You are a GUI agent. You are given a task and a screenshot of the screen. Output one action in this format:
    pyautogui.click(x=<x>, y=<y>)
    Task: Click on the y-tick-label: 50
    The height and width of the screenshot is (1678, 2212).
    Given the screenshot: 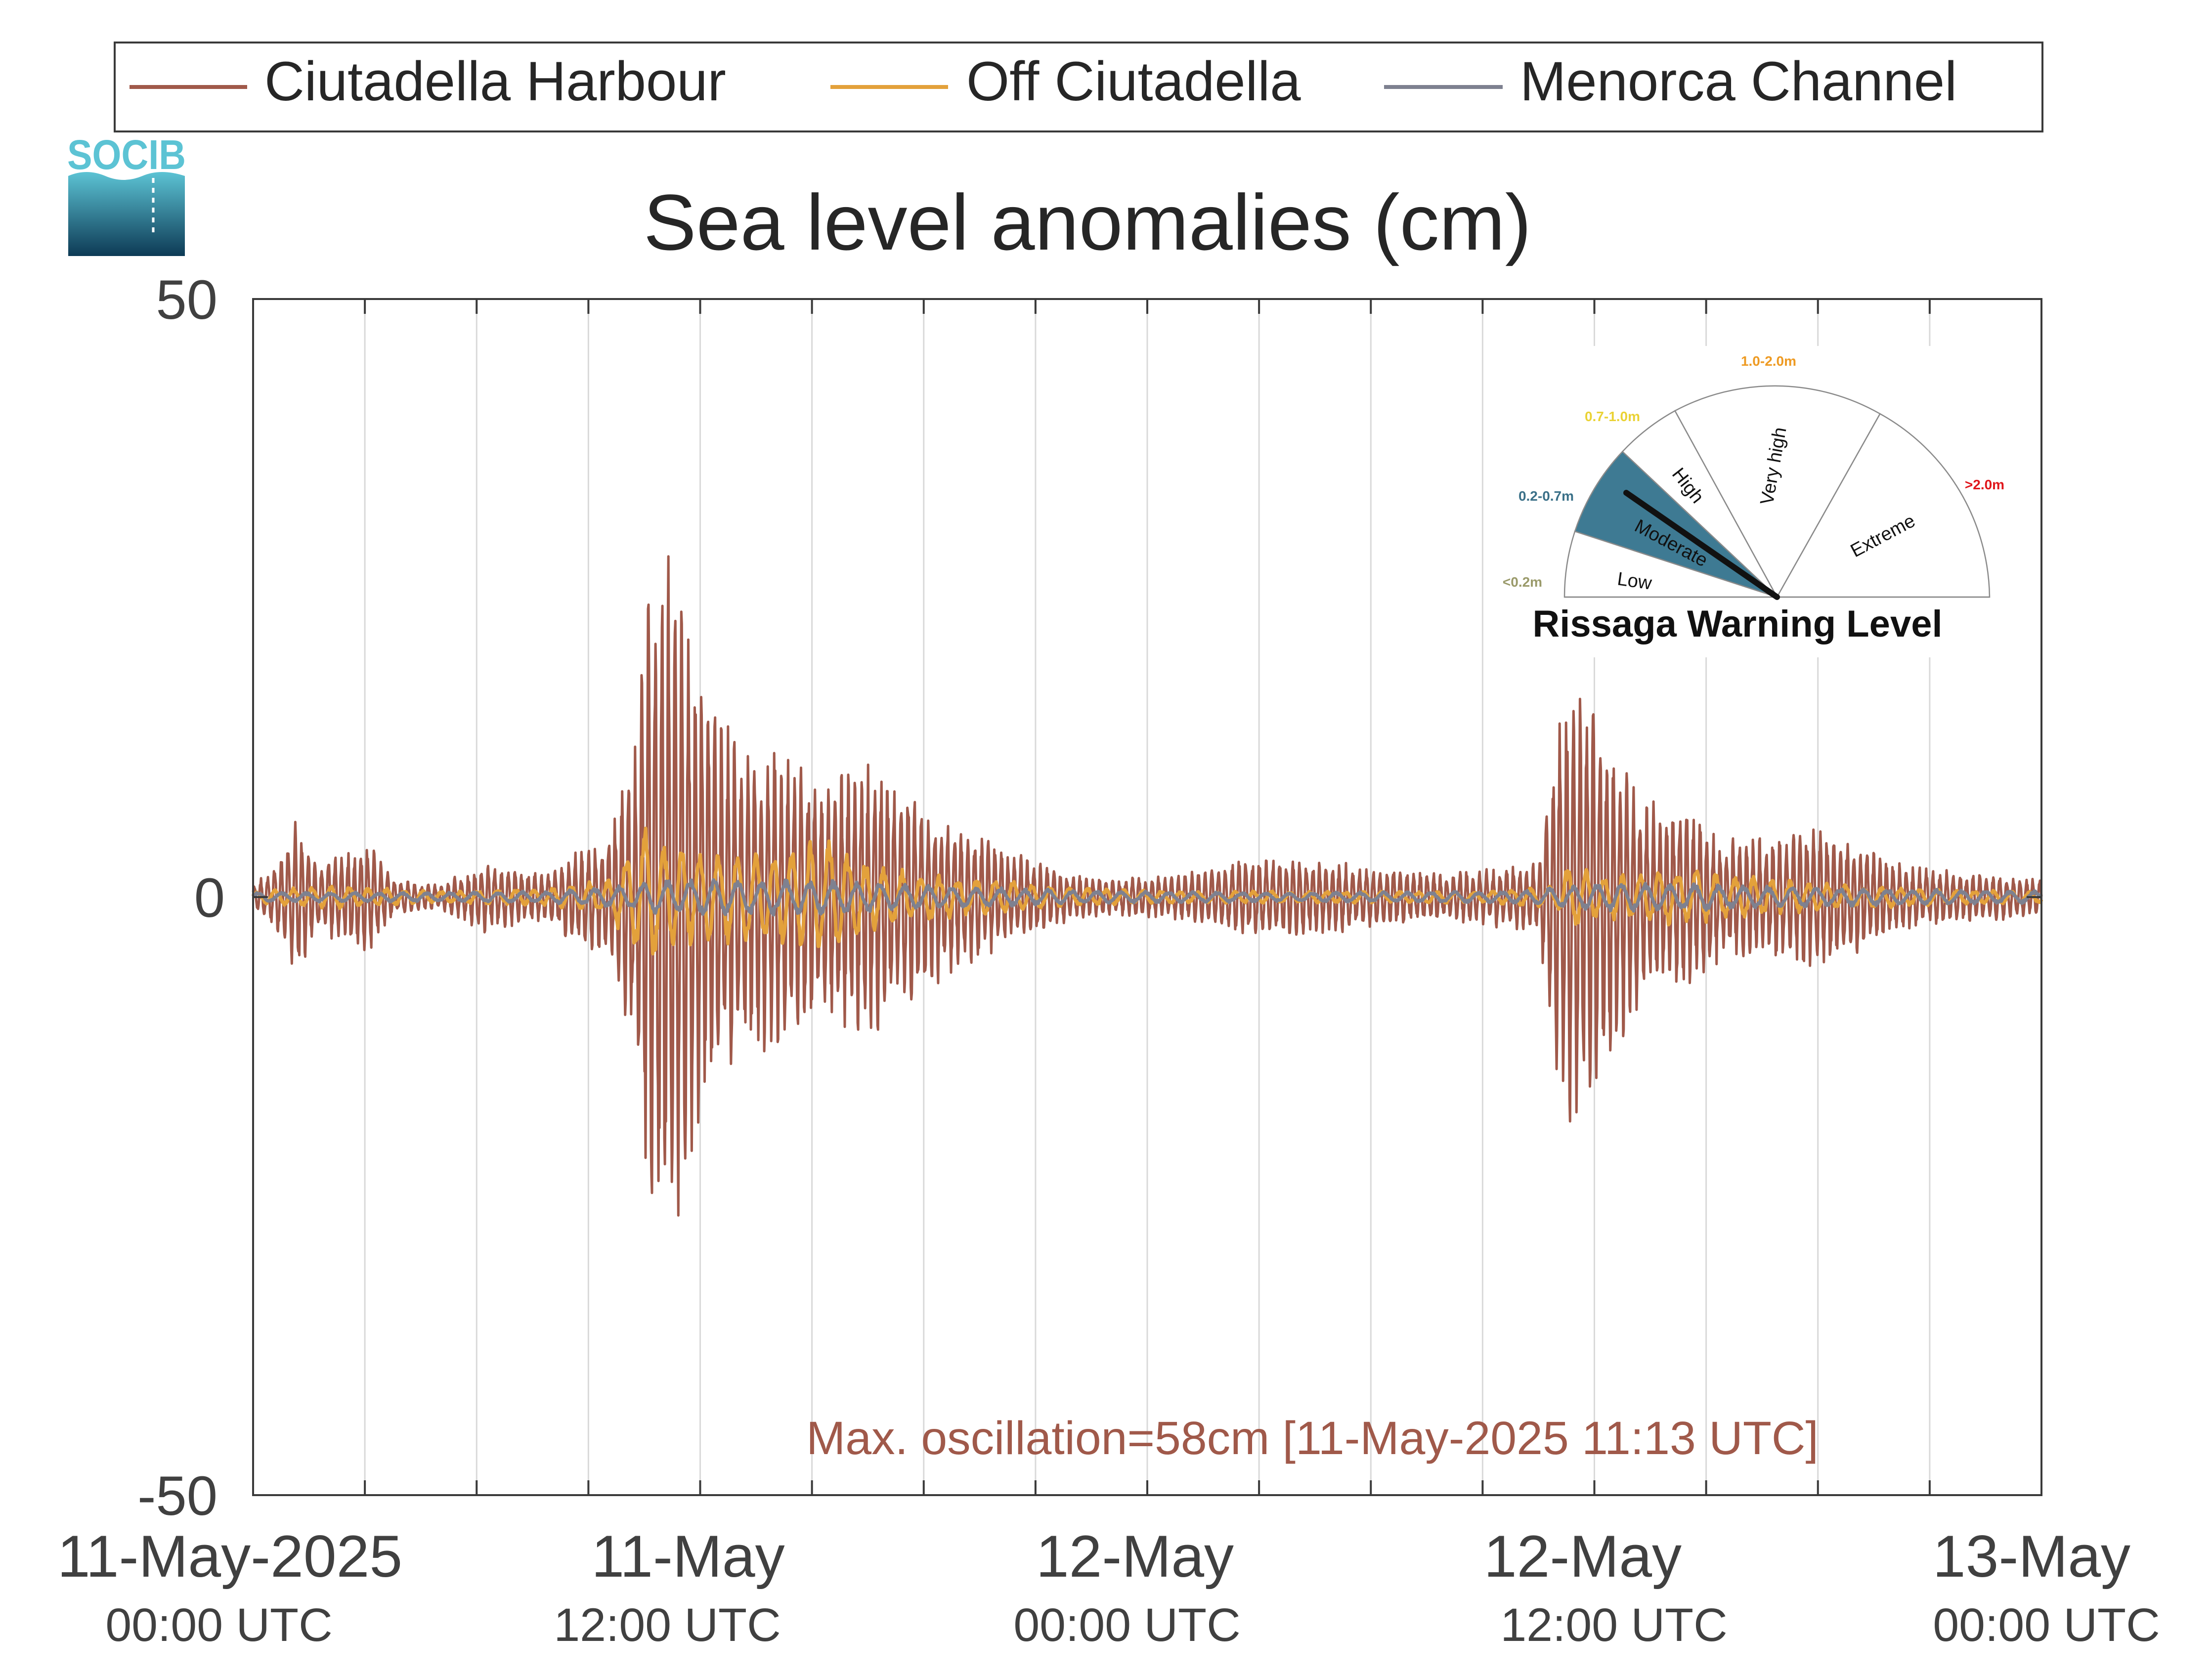 What is the action you would take?
    pyautogui.click(x=186, y=300)
    